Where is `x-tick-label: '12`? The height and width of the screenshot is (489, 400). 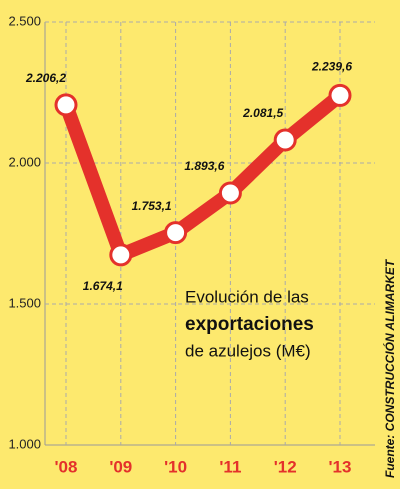 x-tick-label: '12 is located at coordinates (285, 466).